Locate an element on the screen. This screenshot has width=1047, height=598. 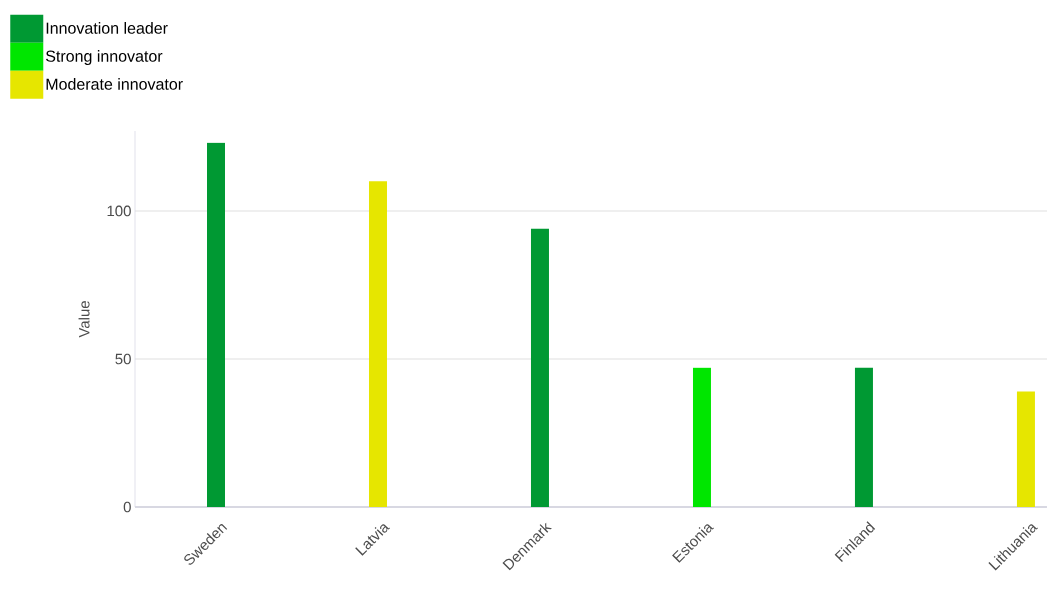
y-tick-label: 0 is located at coordinates (127, 507).